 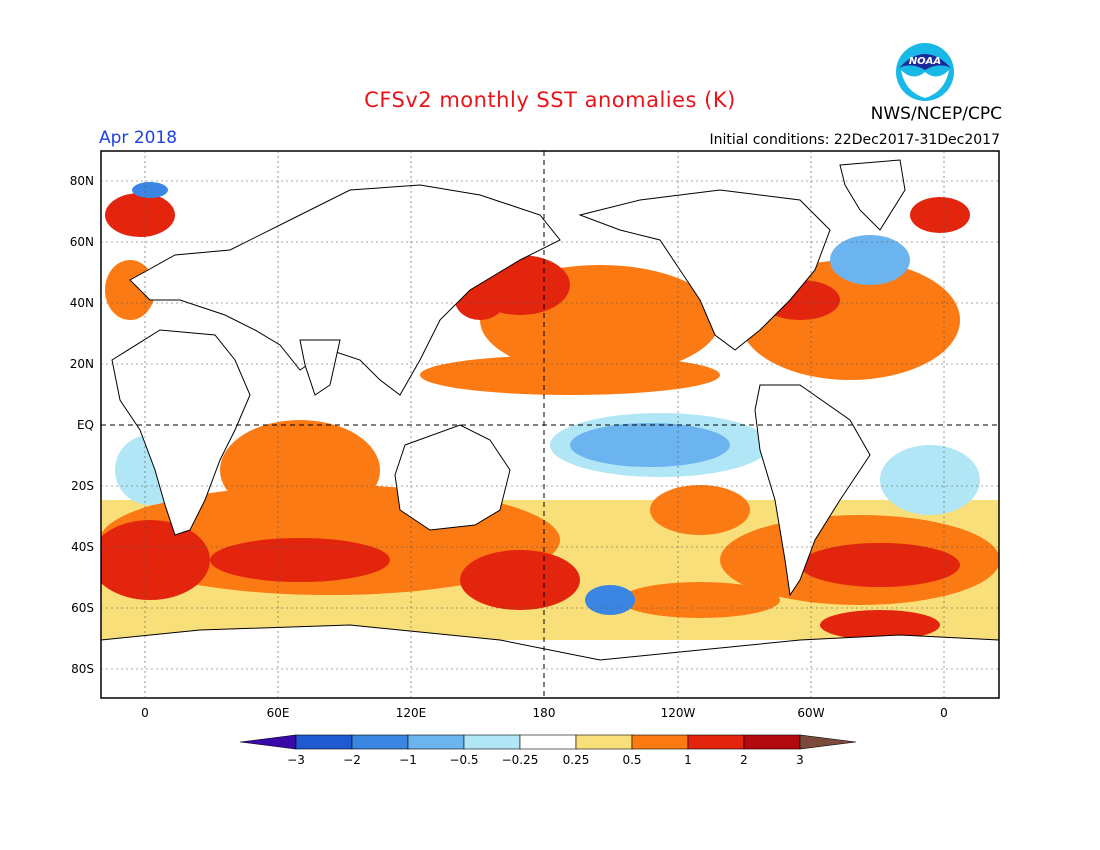 What do you see at coordinates (855, 140) in the screenshot?
I see `initial-conditions: Initial conditions: 22Dec2017-31Dec2017` at bounding box center [855, 140].